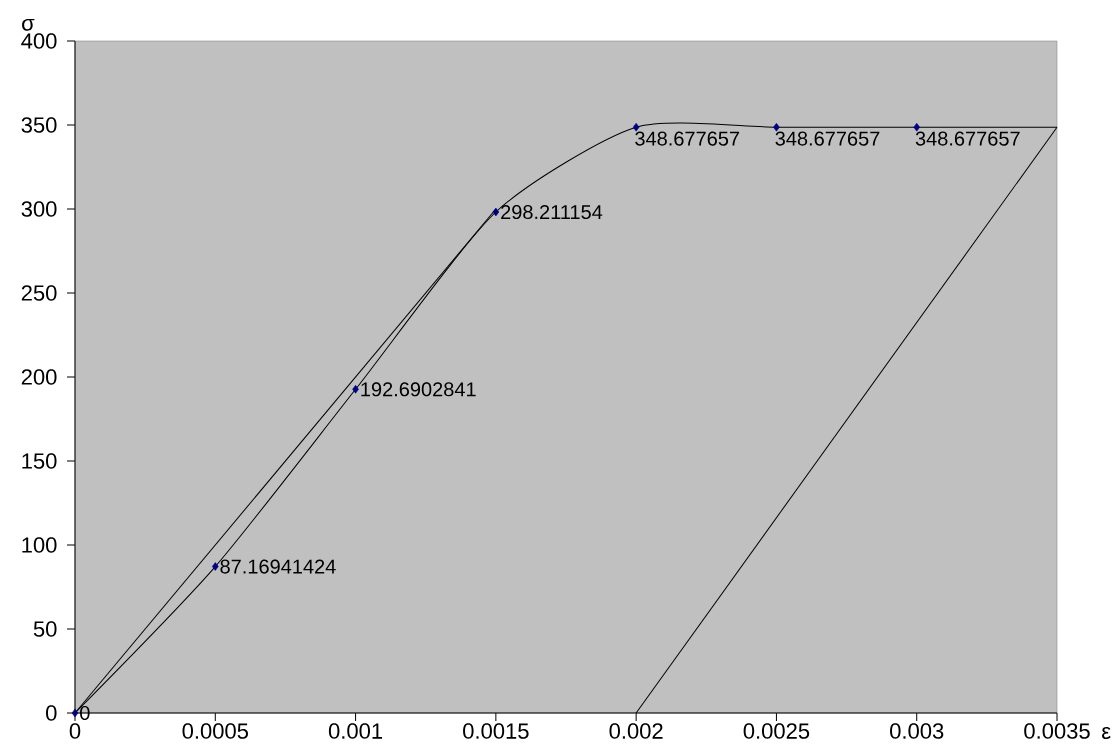  I want to click on y-tick-label: 200, so click(39, 377).